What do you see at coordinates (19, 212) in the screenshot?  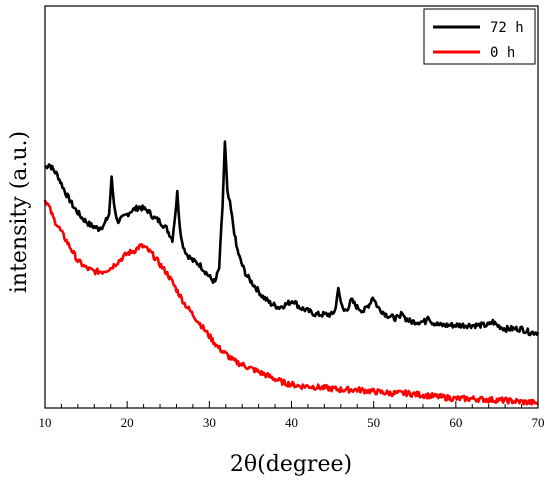 I see `y-axis-title: intensity (a.u.)` at bounding box center [19, 212].